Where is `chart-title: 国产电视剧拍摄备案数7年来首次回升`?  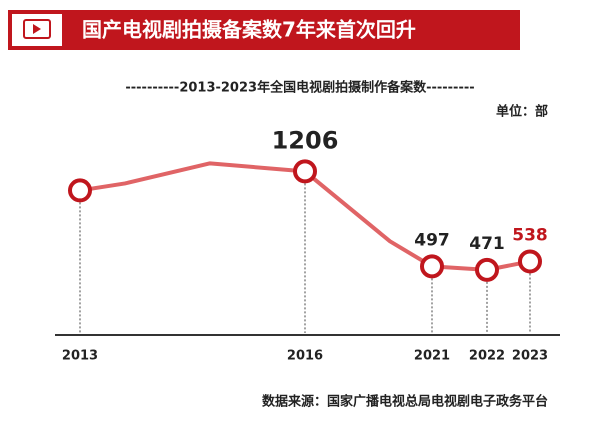
chart-title: 国产电视剧拍摄备案数7年来首次回升 is located at coordinates (249, 30).